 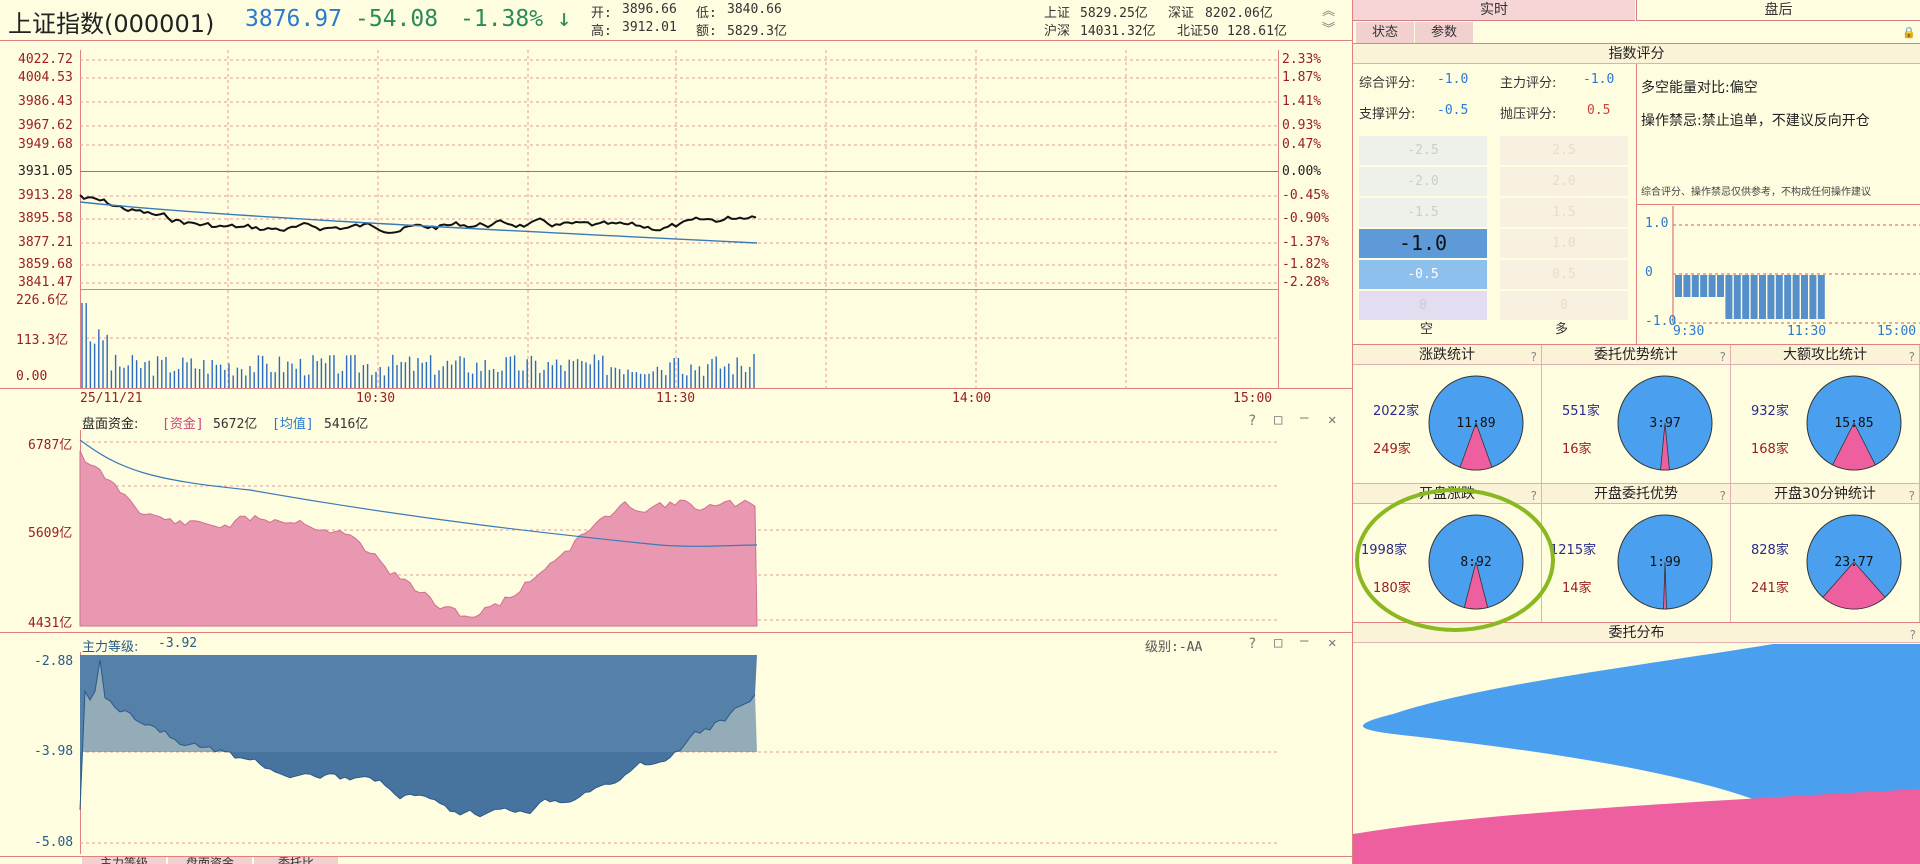 I want to click on stat-card: 开盘涨跌? 1998家 180家 8:92, so click(x=1447, y=553).